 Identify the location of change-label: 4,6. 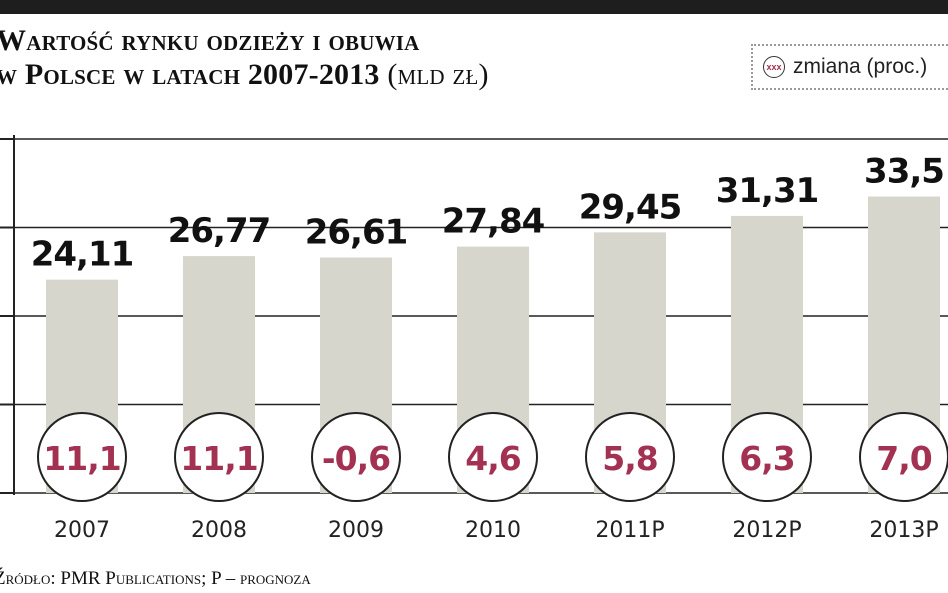
(492, 458).